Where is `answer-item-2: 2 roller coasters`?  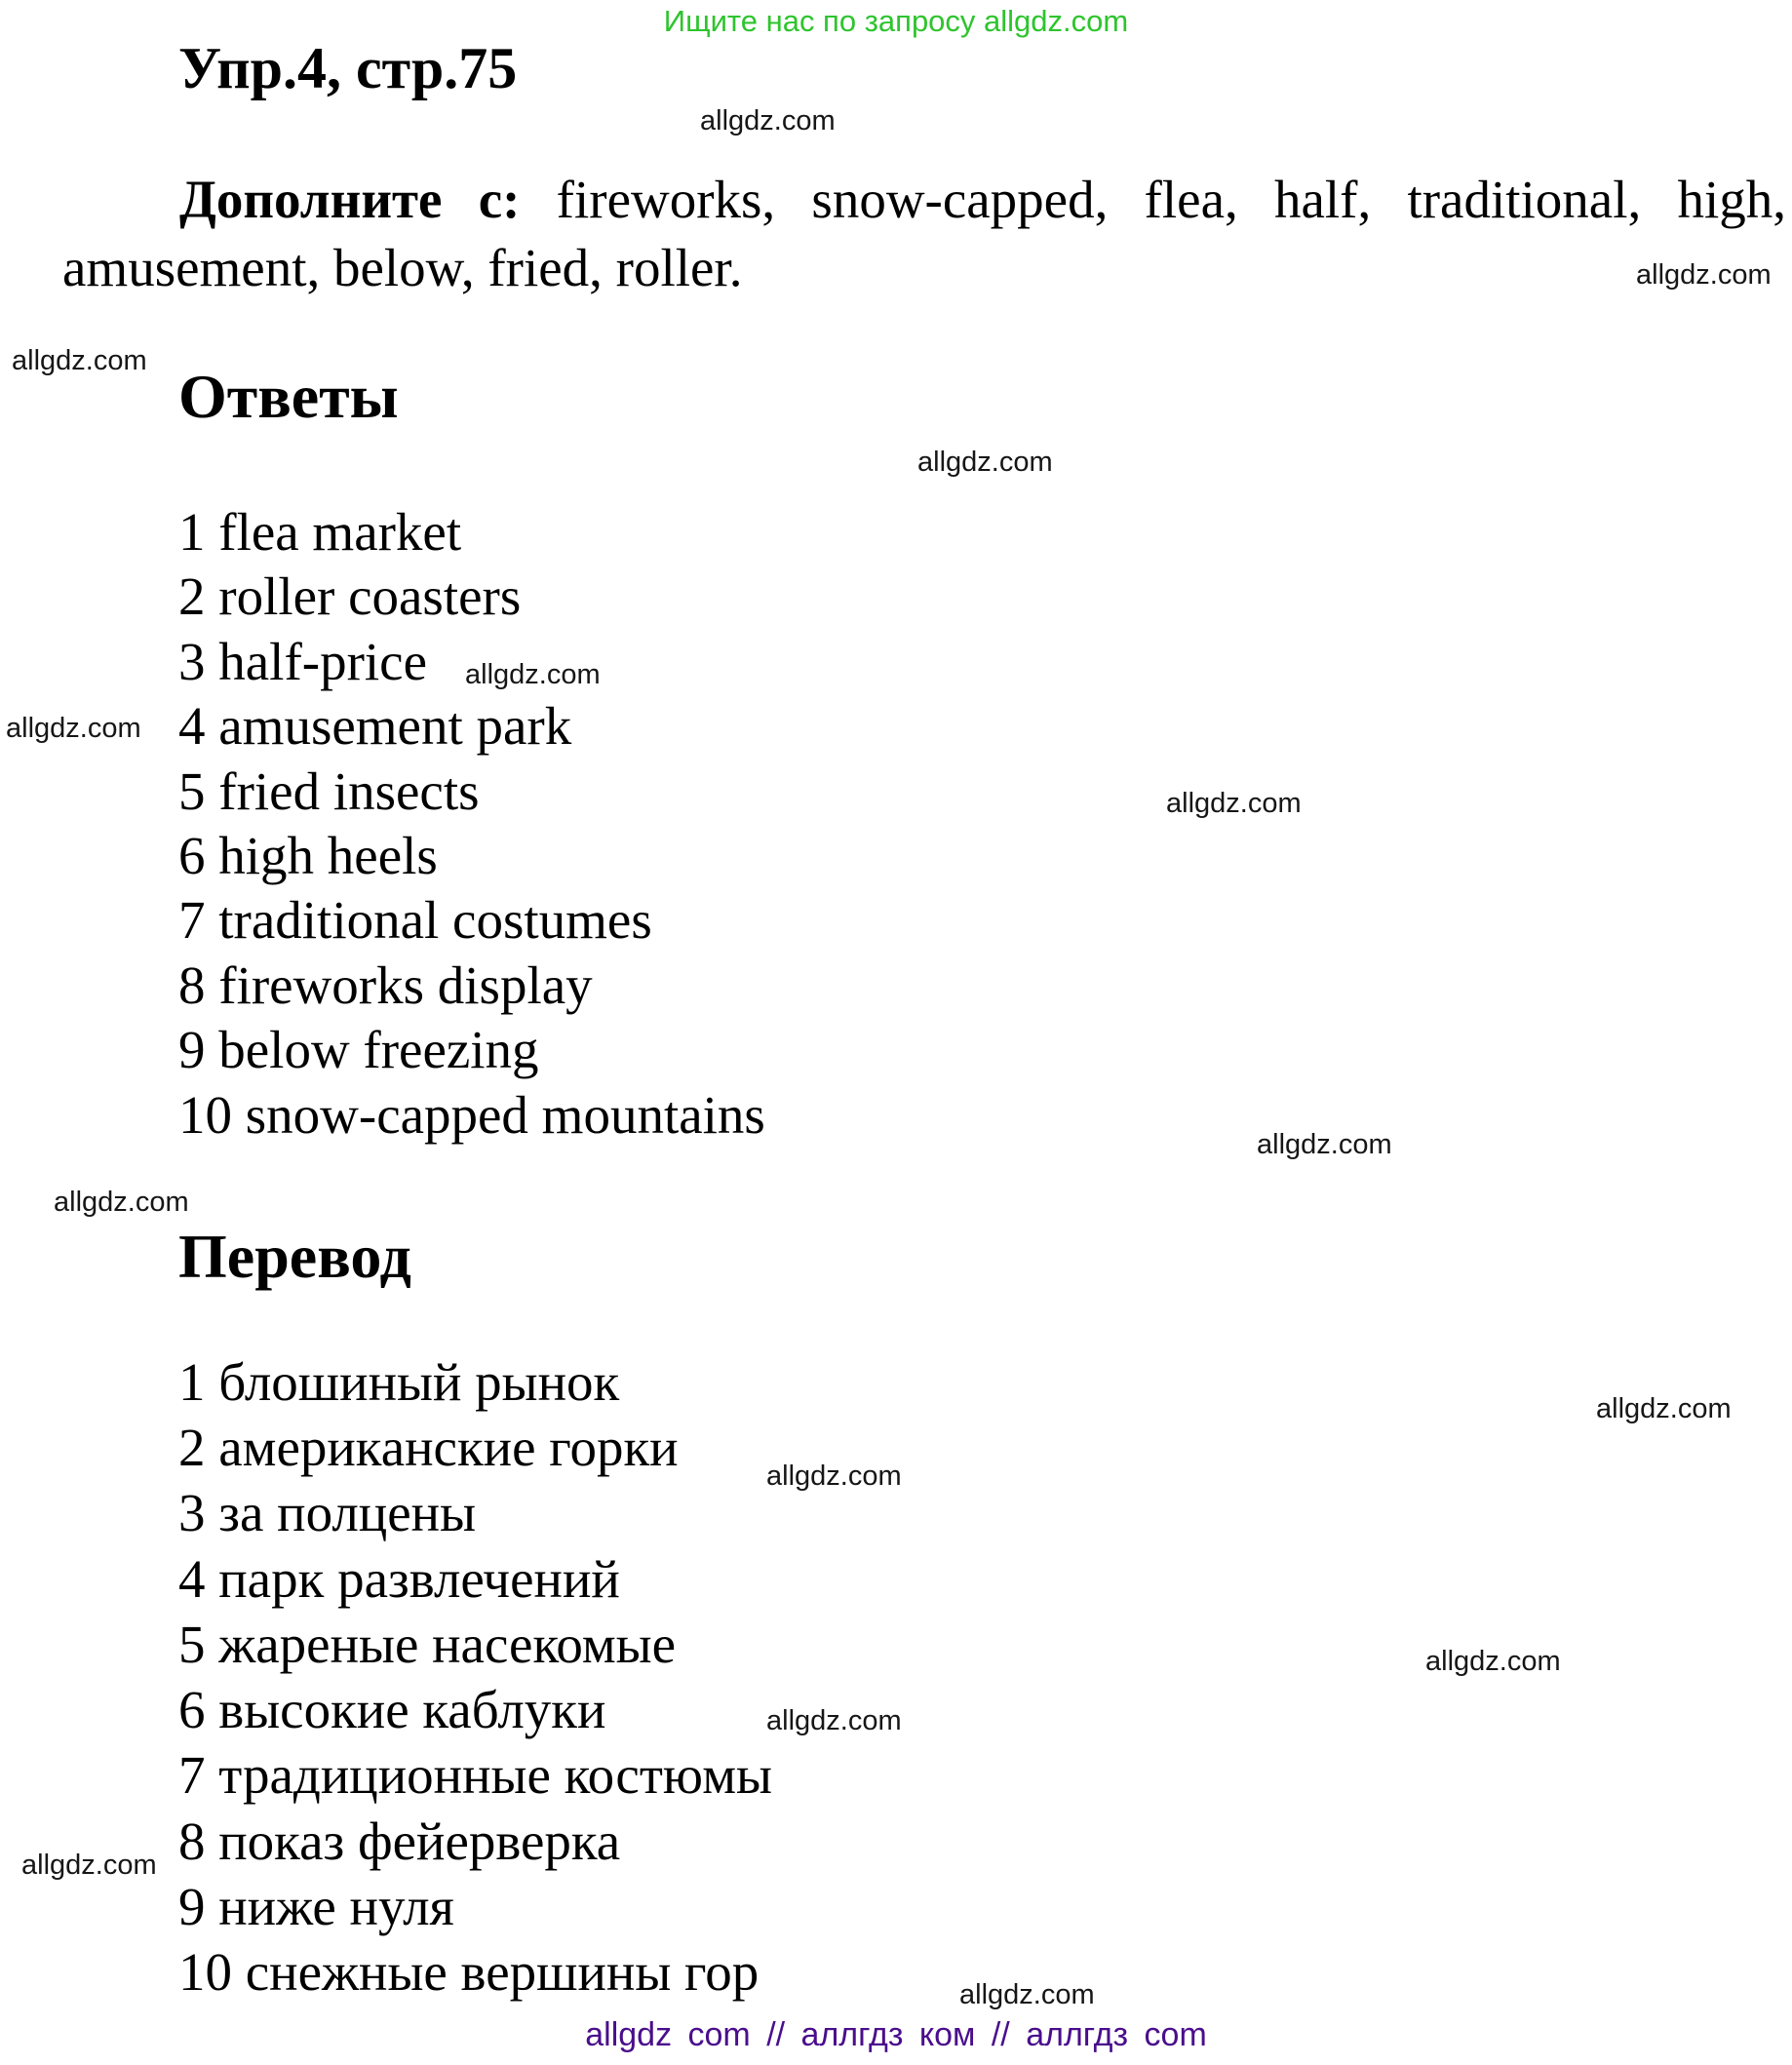 answer-item-2: 2 roller coasters is located at coordinates (350, 596).